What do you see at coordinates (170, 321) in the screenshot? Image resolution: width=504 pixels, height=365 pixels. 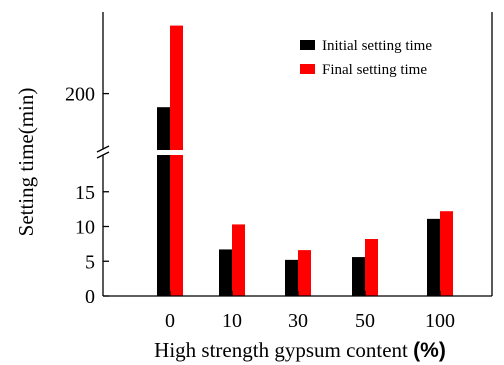 I see `x-tick-label-0: 0` at bounding box center [170, 321].